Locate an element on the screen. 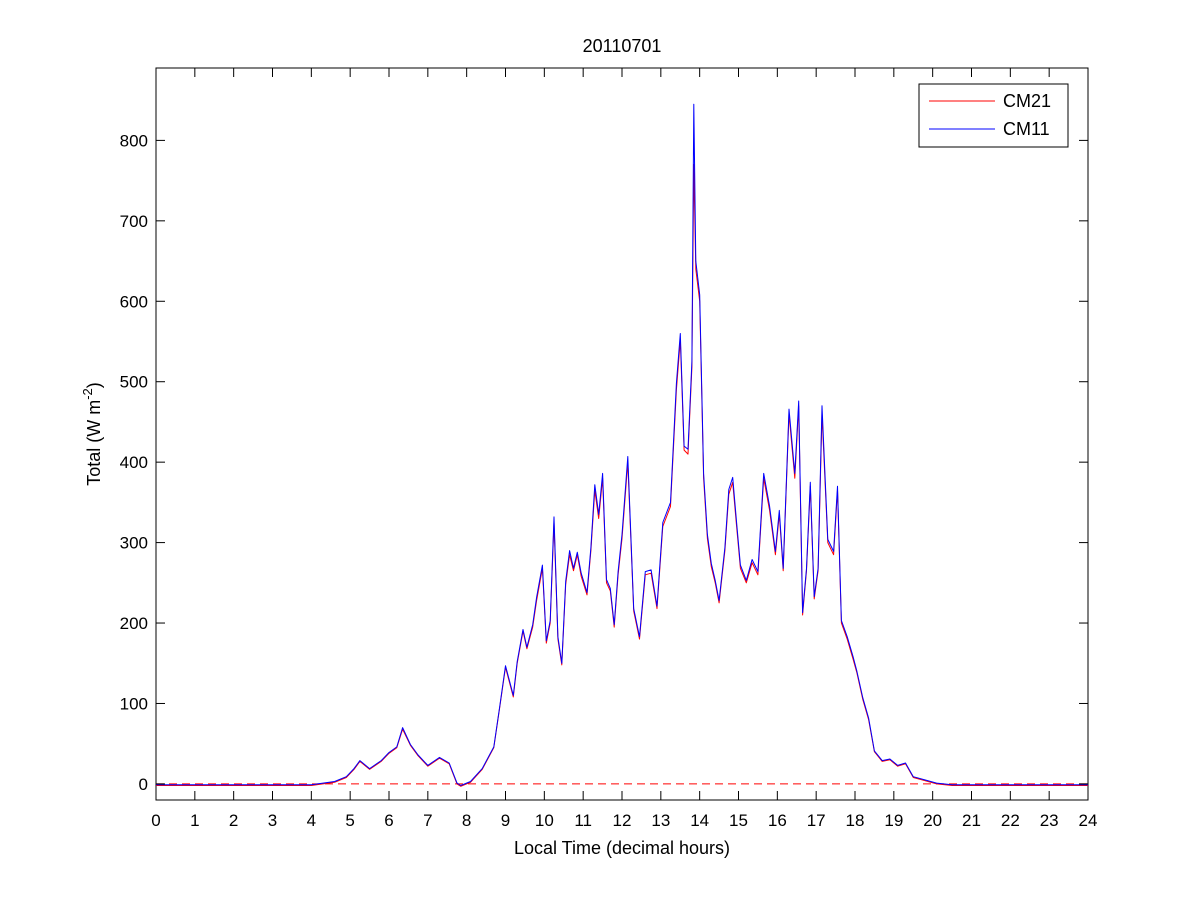 The image size is (1201, 900). y-tick-label: 200 is located at coordinates (134, 623).